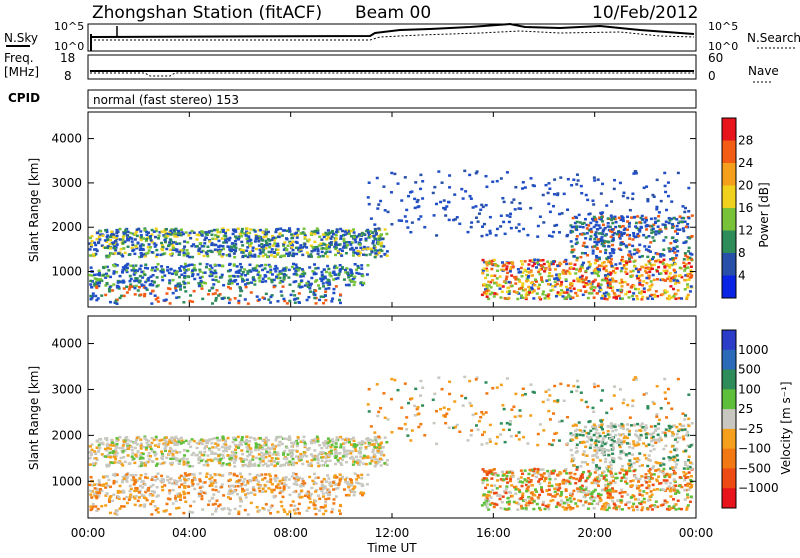 The image size is (800, 558). What do you see at coordinates (66, 272) in the screenshot?
I see `y-tick-label: 1000` at bounding box center [66, 272].